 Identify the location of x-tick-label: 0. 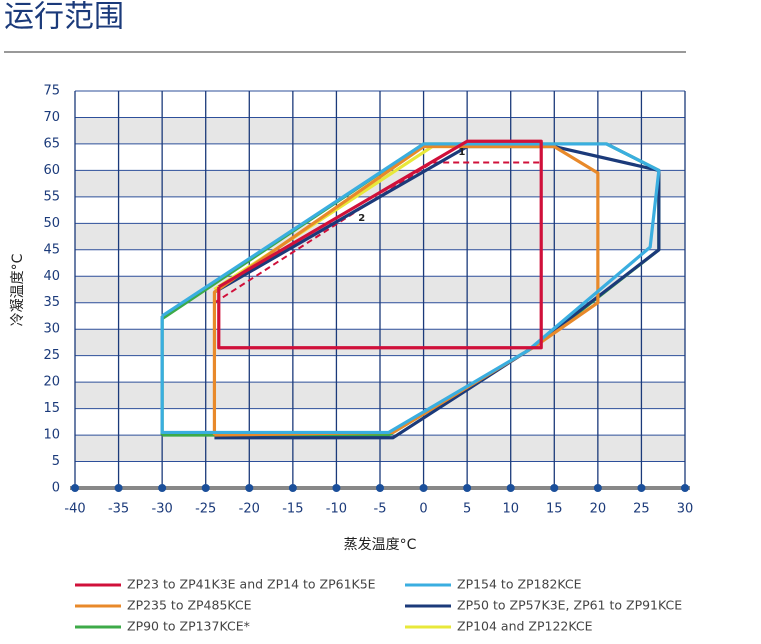
(423, 509).